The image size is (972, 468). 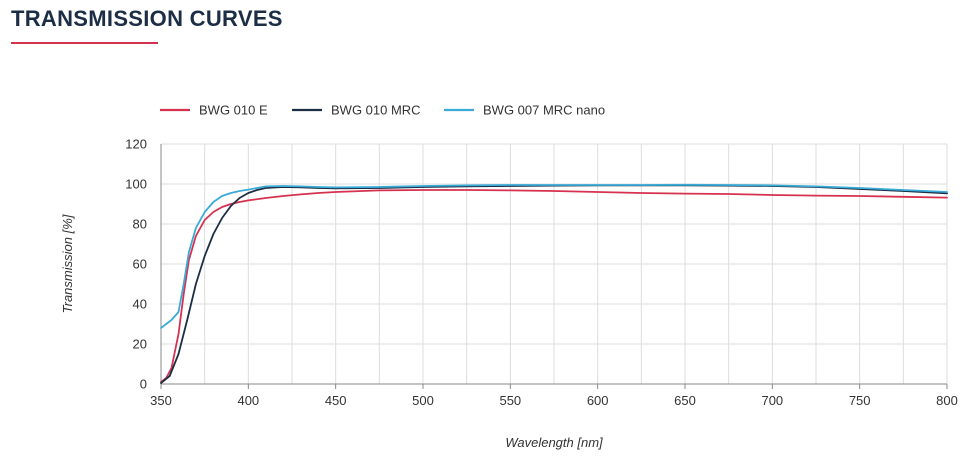 What do you see at coordinates (554, 442) in the screenshot?
I see `x-axis-title: Wavelength [nm]` at bounding box center [554, 442].